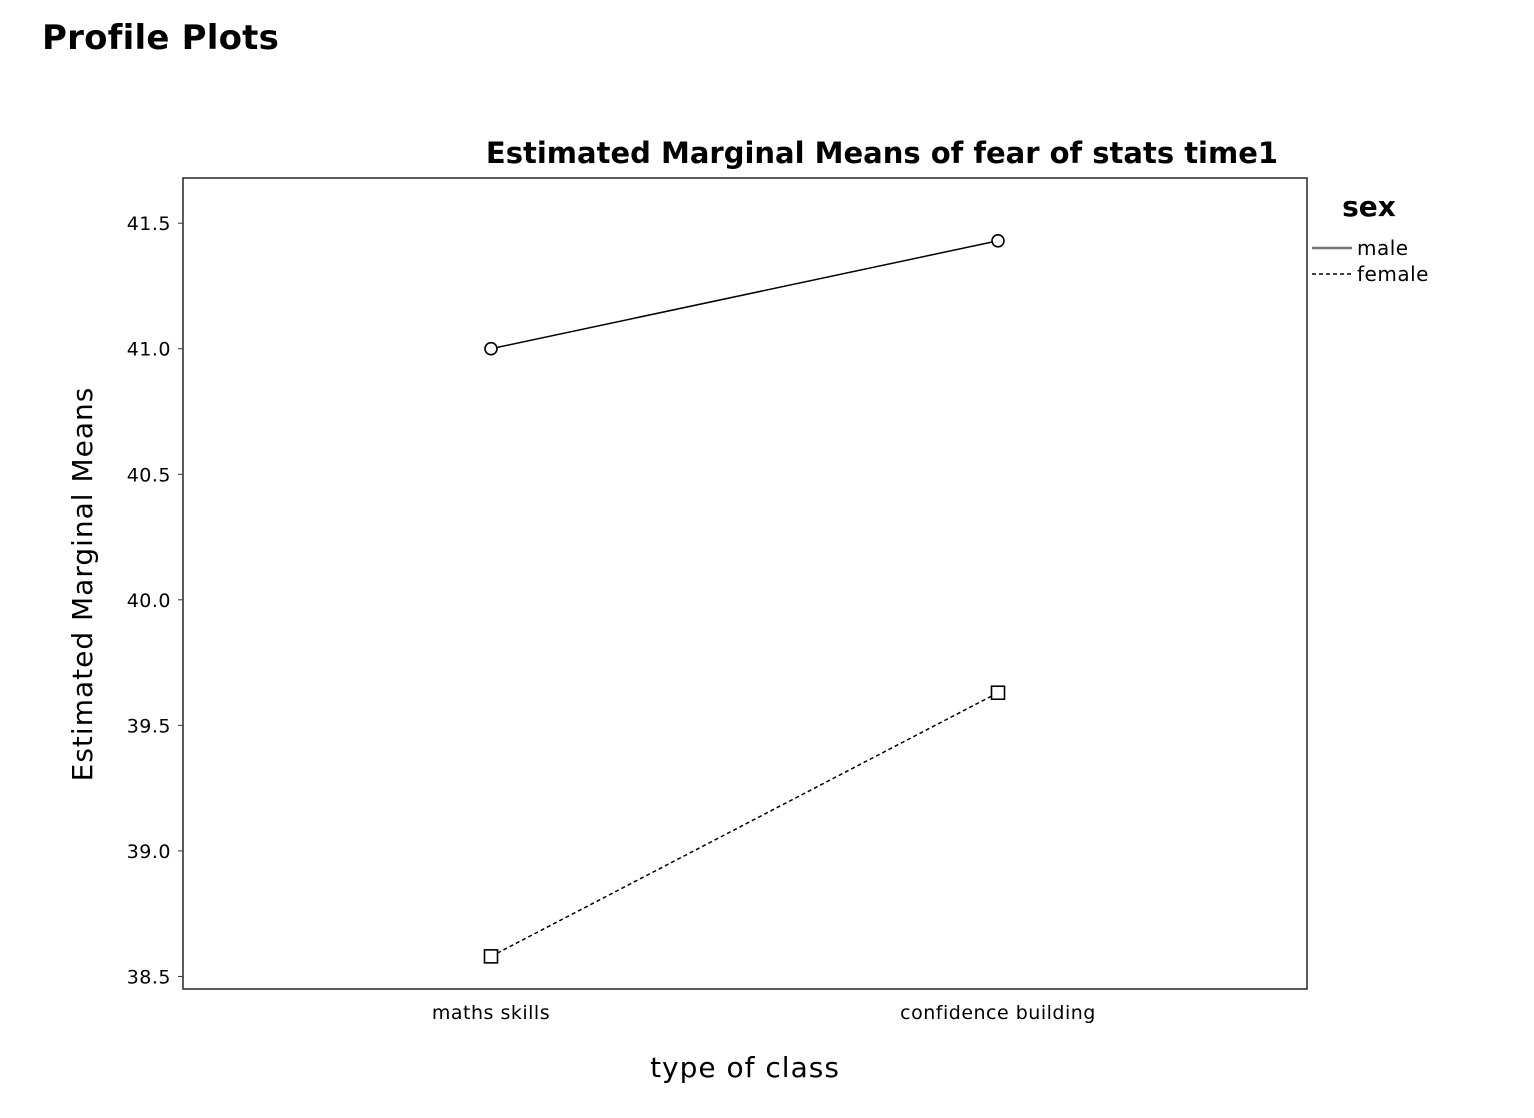 This screenshot has height=1118, width=1534. What do you see at coordinates (149, 726) in the screenshot?
I see `y-tick-label: 39.5` at bounding box center [149, 726].